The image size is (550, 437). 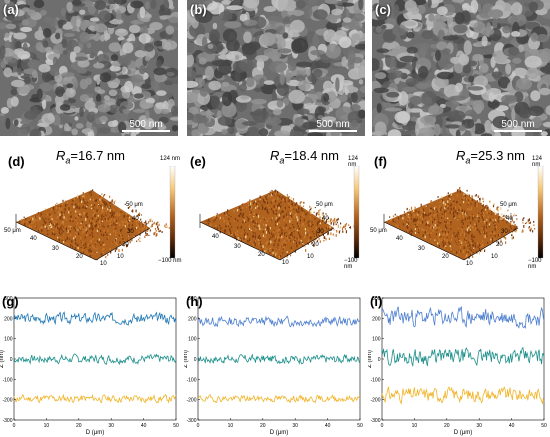 What do you see at coordinates (191, 401) in the screenshot?
I see `y-tick-label: -200` at bounding box center [191, 401].